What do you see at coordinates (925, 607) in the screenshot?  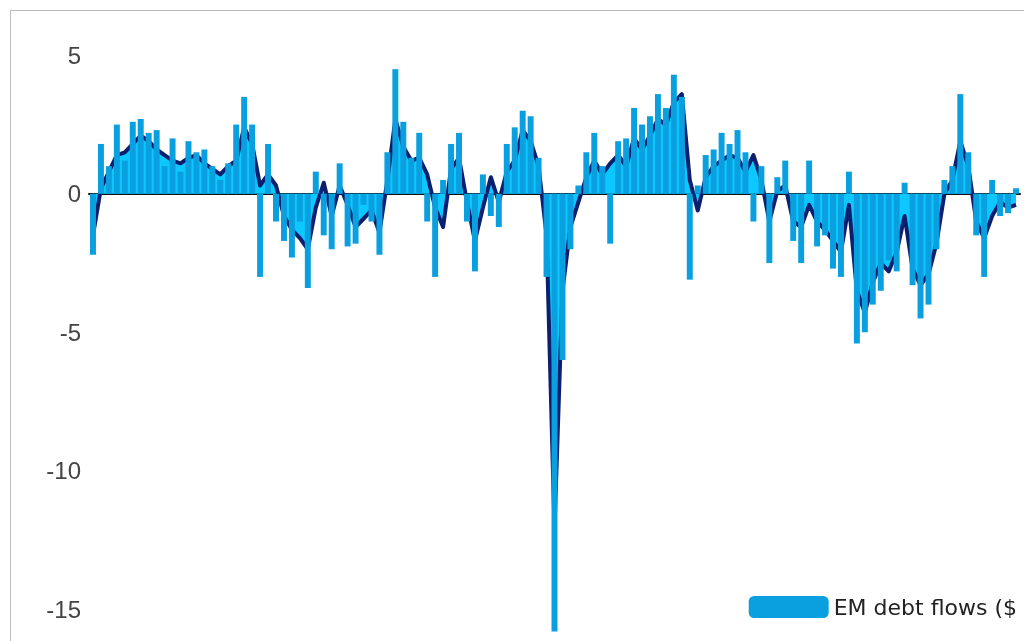 I see `legend-label: EM debt flows ($` at bounding box center [925, 607].